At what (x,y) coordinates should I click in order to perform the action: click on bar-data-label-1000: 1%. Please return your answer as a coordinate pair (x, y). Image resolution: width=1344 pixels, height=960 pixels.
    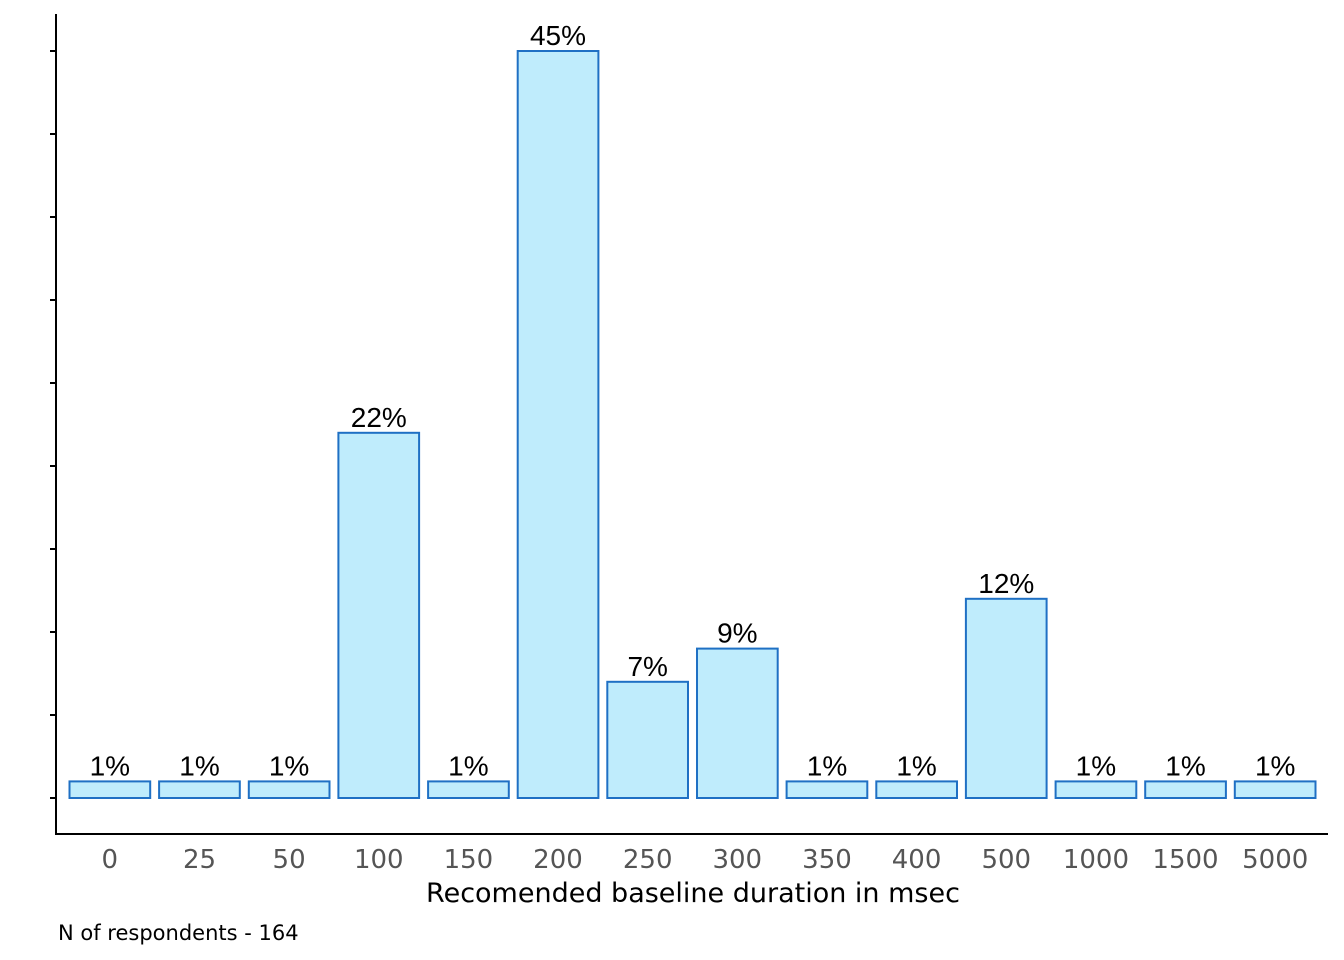
    Looking at the image, I should click on (1096, 765).